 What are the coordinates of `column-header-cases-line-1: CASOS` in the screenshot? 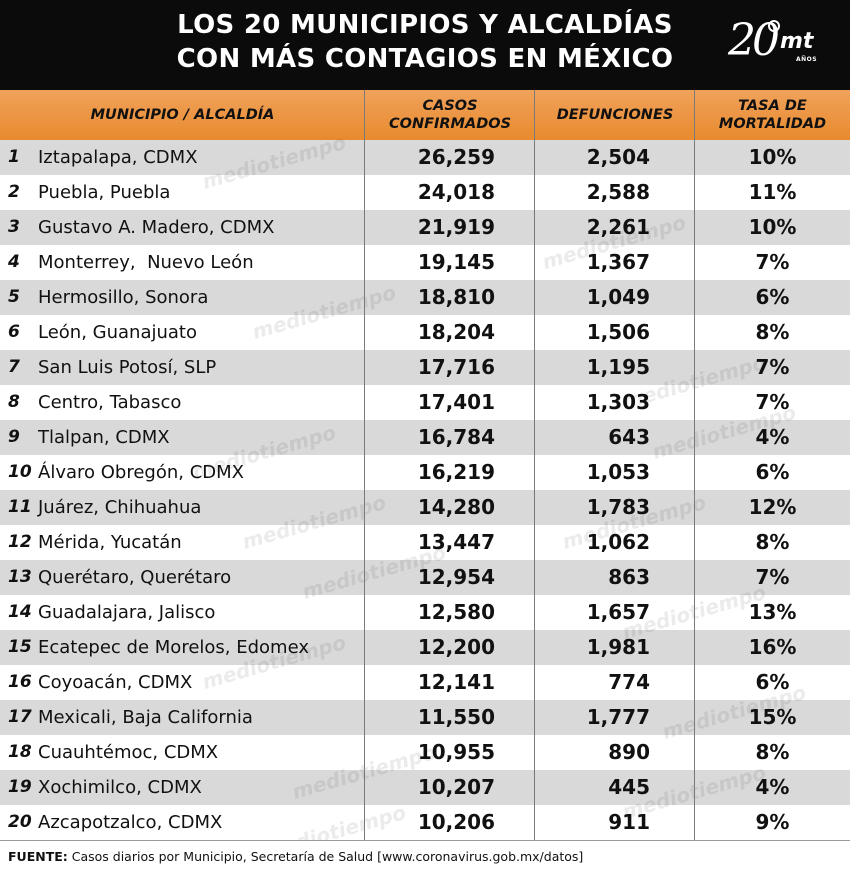 It's located at (450, 106).